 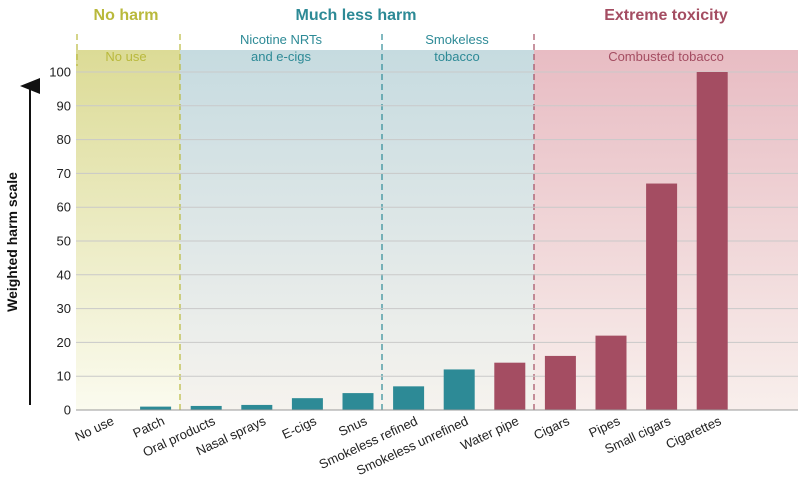 What do you see at coordinates (666, 56) in the screenshot?
I see `group-label-combusted: Combusted tobacco` at bounding box center [666, 56].